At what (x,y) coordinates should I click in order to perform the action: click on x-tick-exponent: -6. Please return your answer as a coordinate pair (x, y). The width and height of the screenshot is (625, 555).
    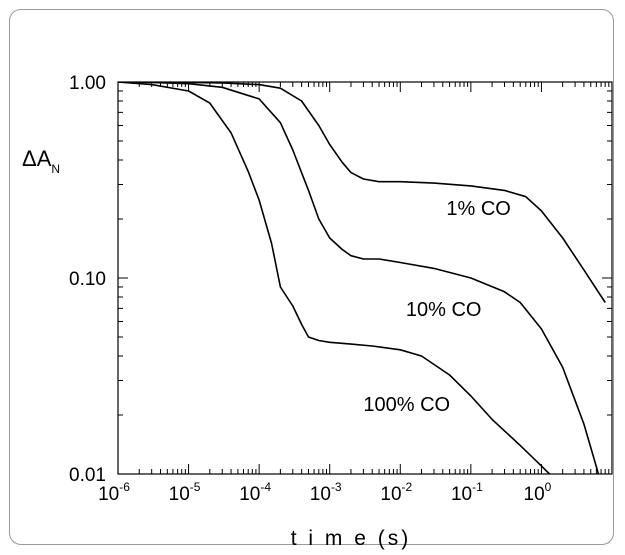
    Looking at the image, I should click on (124, 487).